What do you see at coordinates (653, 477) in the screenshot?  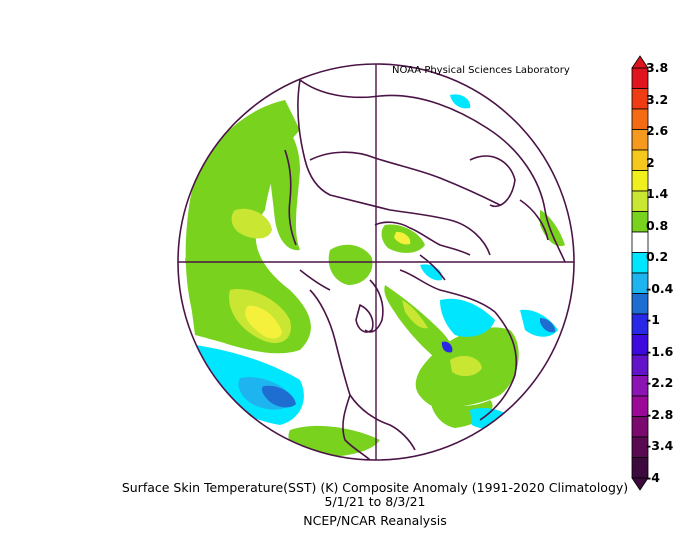 I see `colorbar-label: -4` at bounding box center [653, 477].